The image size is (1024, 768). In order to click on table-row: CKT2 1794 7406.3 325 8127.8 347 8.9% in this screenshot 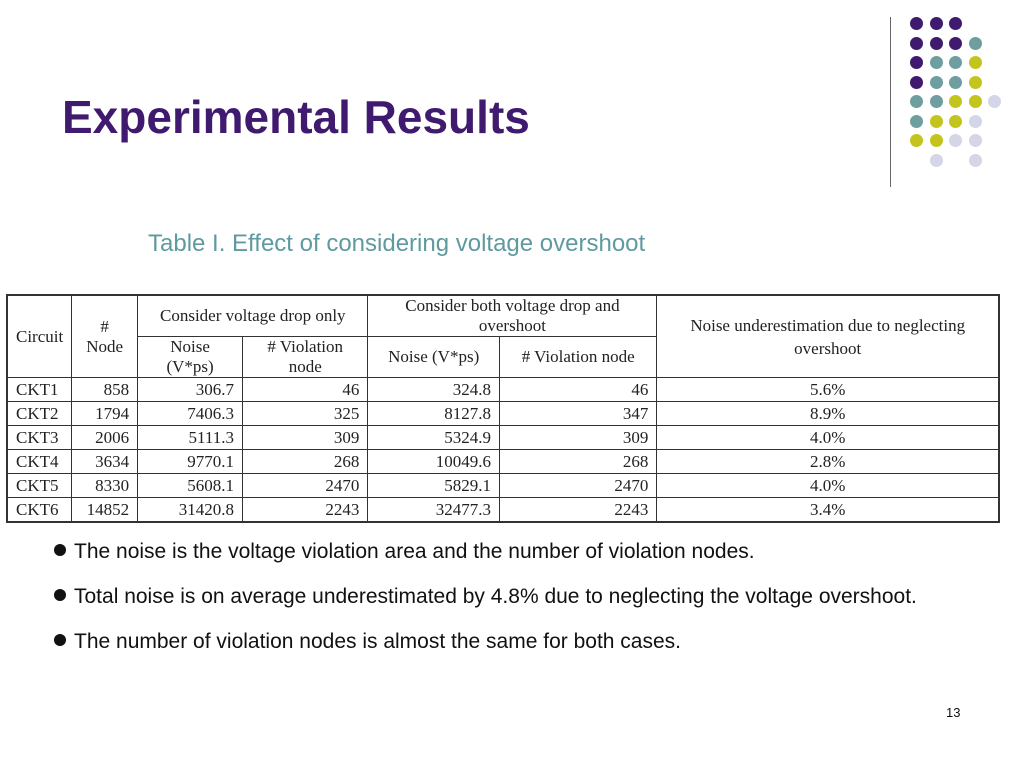, I will do `click(503, 413)`.